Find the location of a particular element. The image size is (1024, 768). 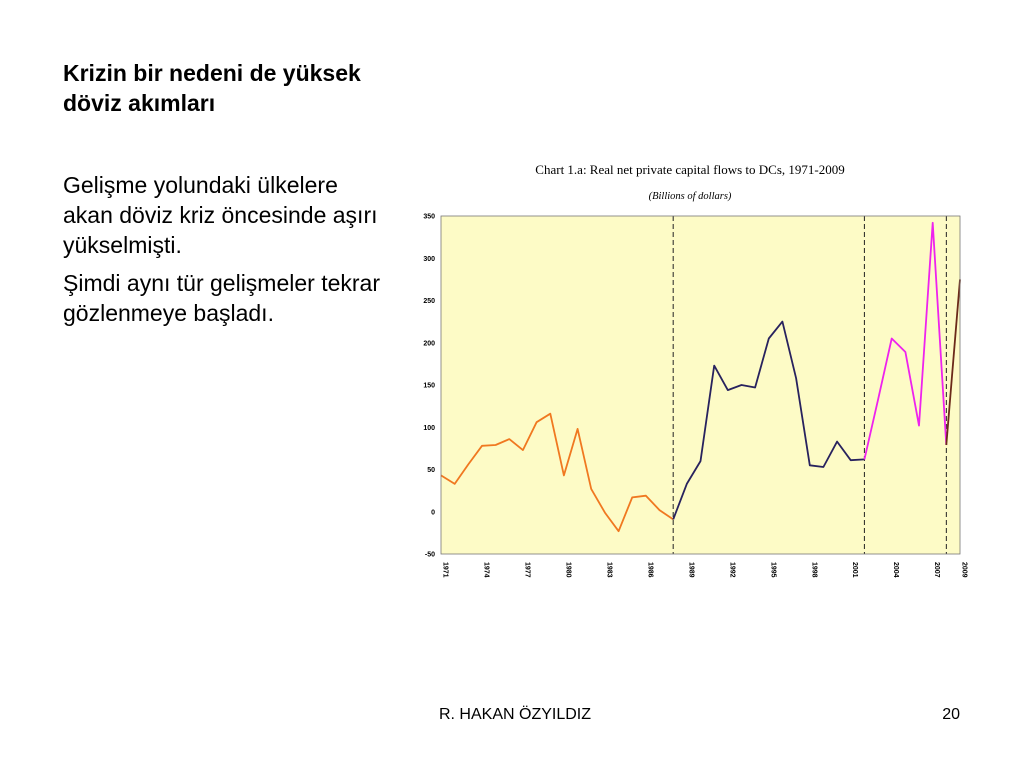

x-tick-label: 1983 is located at coordinates (608, 570).